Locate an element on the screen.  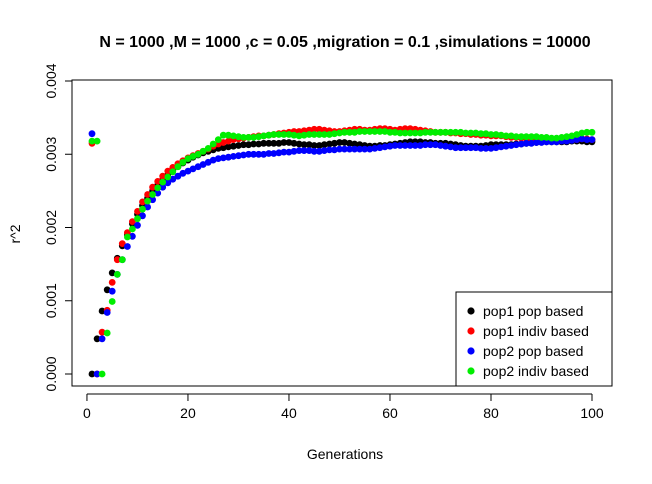
y-tick-label: 0.000 is located at coordinates (51, 373).